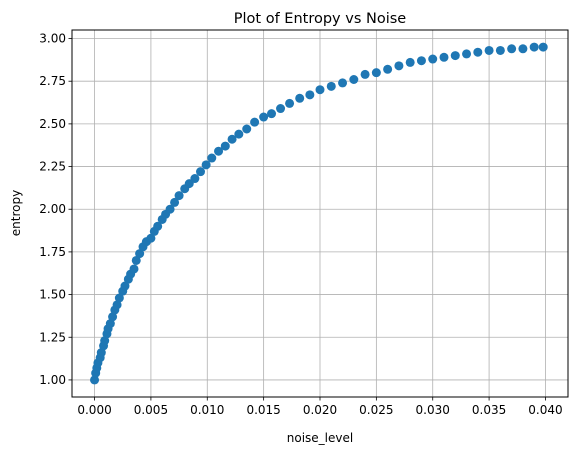 The height and width of the screenshot is (455, 576). I want to click on x-tick-label: 0.020, so click(320, 410).